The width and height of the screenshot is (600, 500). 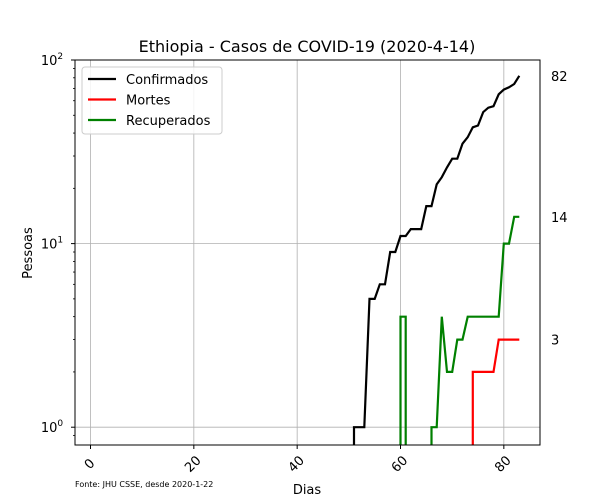 What do you see at coordinates (60, 424) in the screenshot?
I see `y-tick-exponent: 0` at bounding box center [60, 424].